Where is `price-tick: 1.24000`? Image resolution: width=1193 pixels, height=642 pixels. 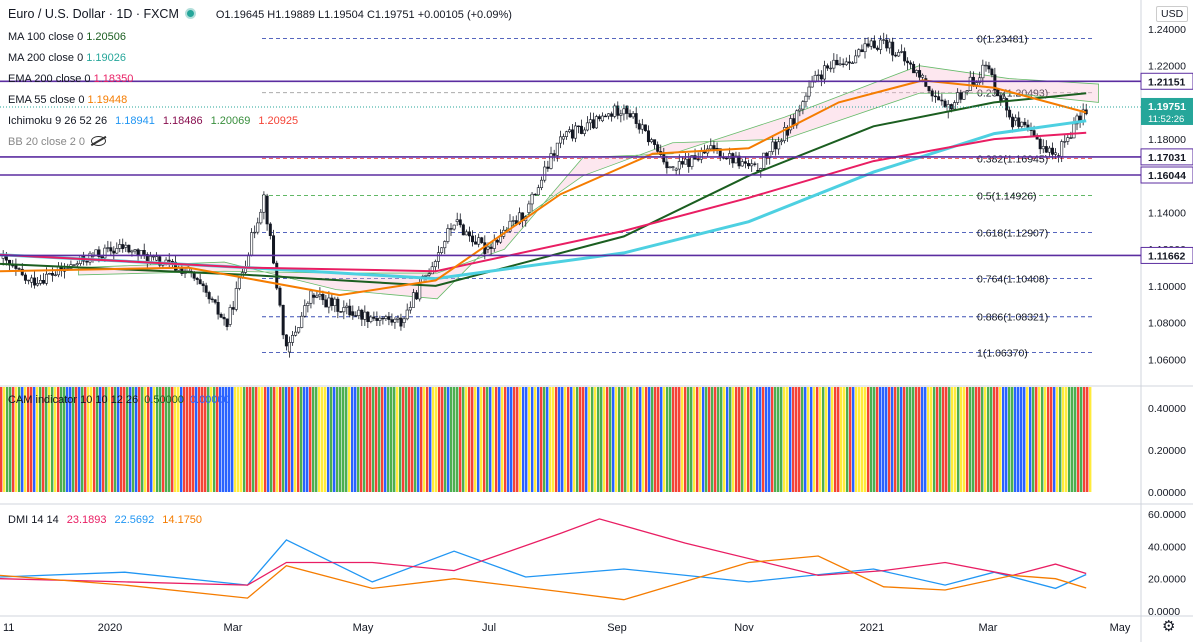
price-tick: 1.24000 is located at coordinates (1167, 30).